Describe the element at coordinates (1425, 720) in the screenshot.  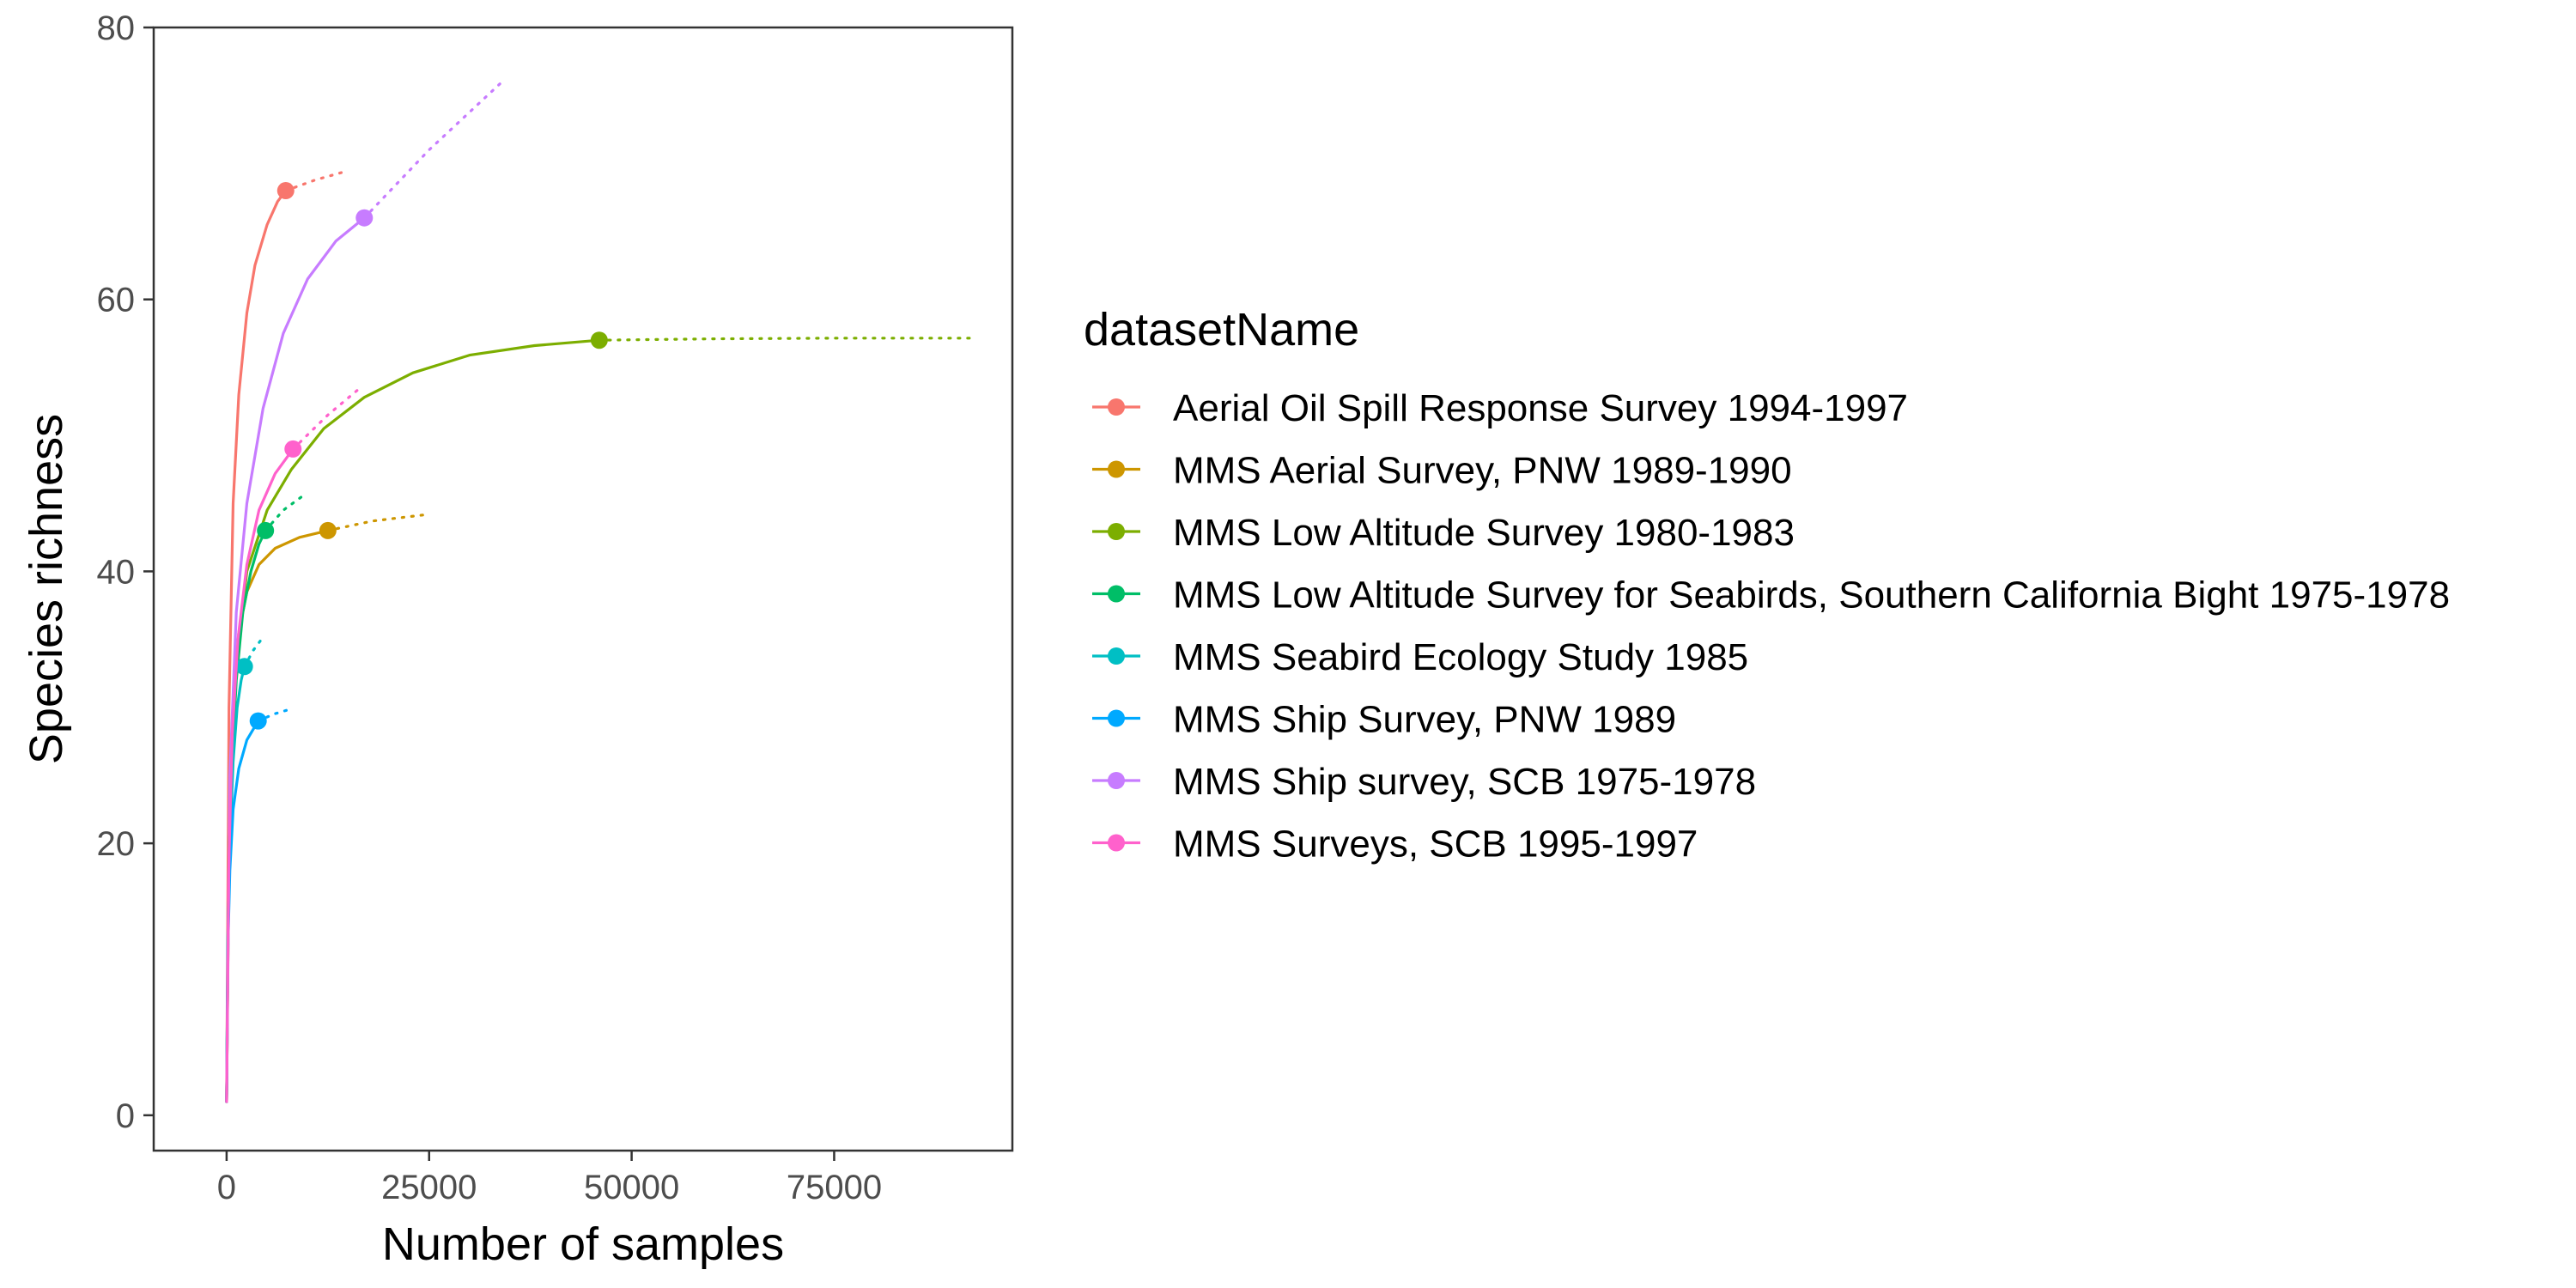
I see `legend-label: MMS Ship Survey, PNW 1989` at that location.